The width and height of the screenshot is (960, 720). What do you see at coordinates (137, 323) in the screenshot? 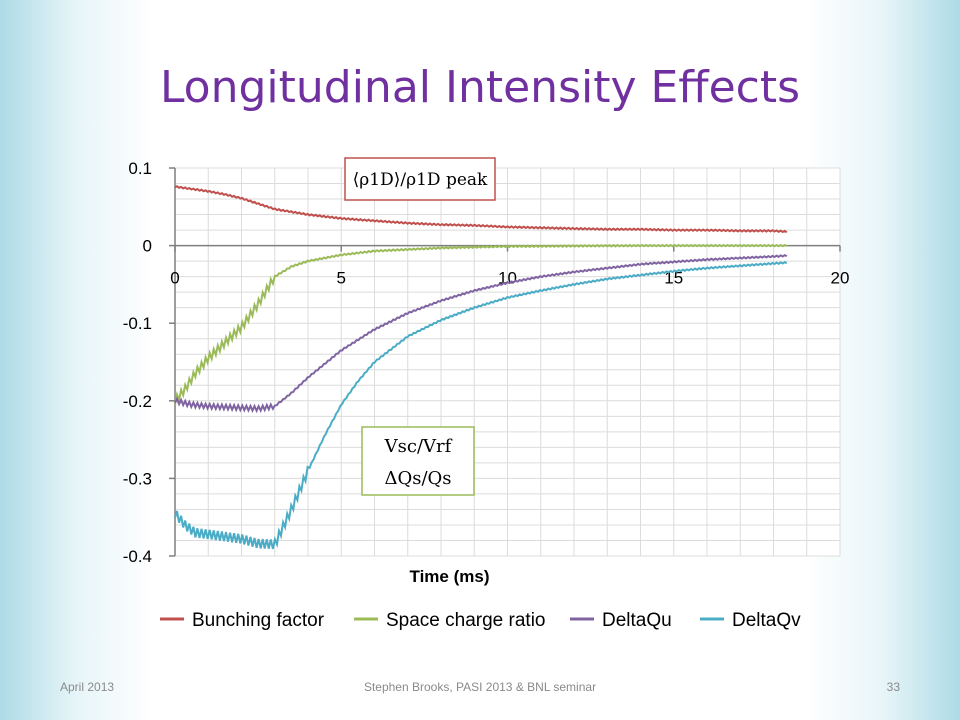
I see `y-tick-label: -0.1` at bounding box center [137, 323].